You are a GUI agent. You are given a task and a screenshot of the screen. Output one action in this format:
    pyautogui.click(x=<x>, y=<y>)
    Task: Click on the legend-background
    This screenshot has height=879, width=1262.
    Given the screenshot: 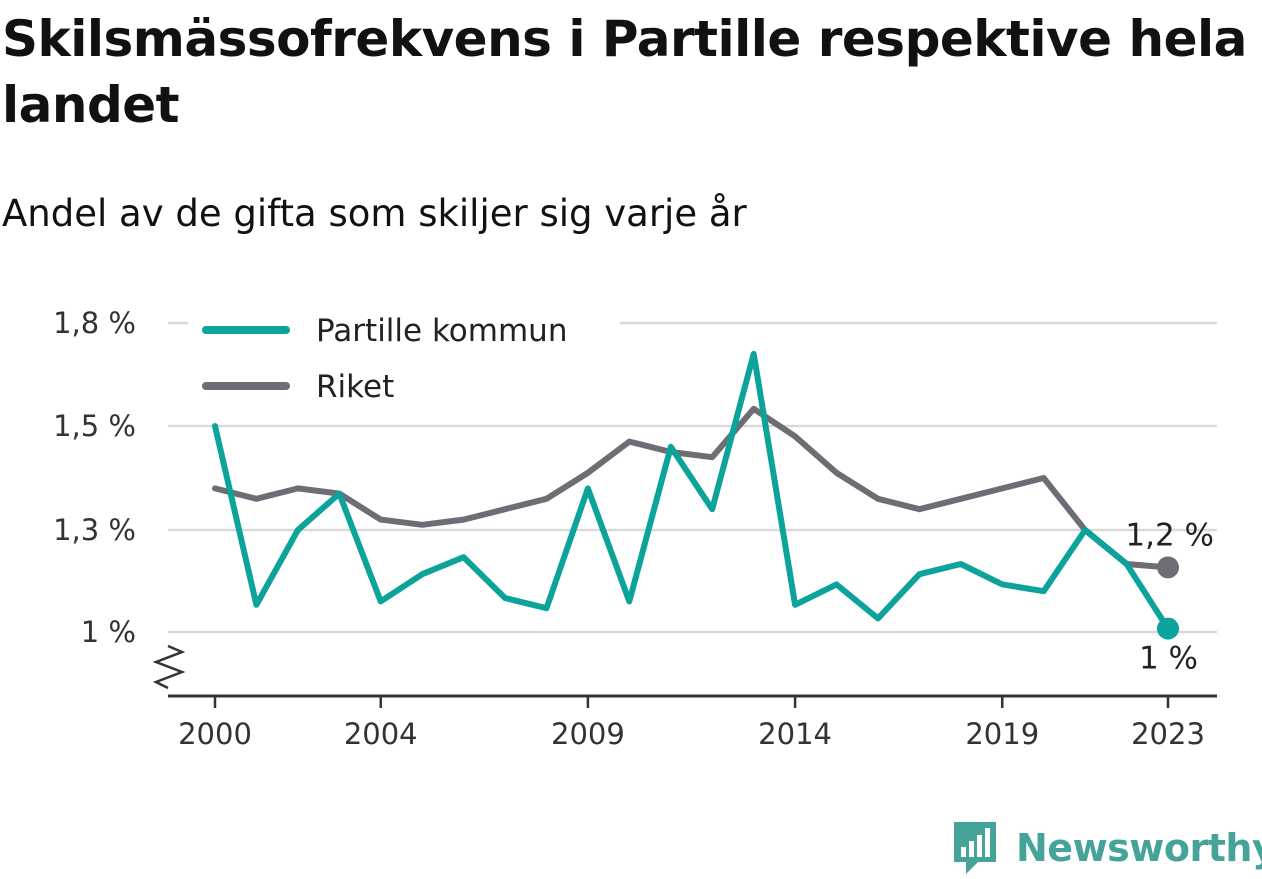 What is the action you would take?
    pyautogui.click(x=404, y=363)
    